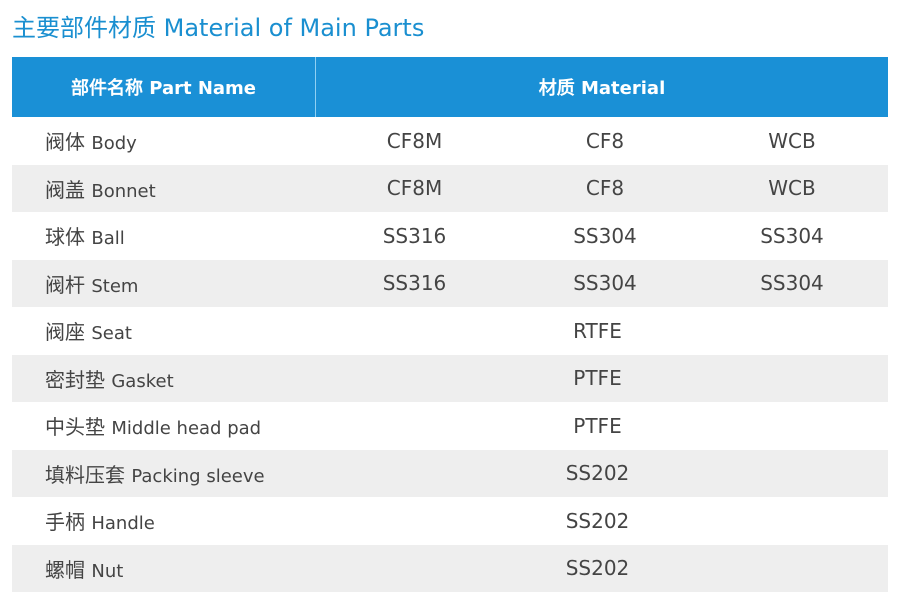  Describe the element at coordinates (123, 524) in the screenshot. I see `part-name-en: Handle` at that location.